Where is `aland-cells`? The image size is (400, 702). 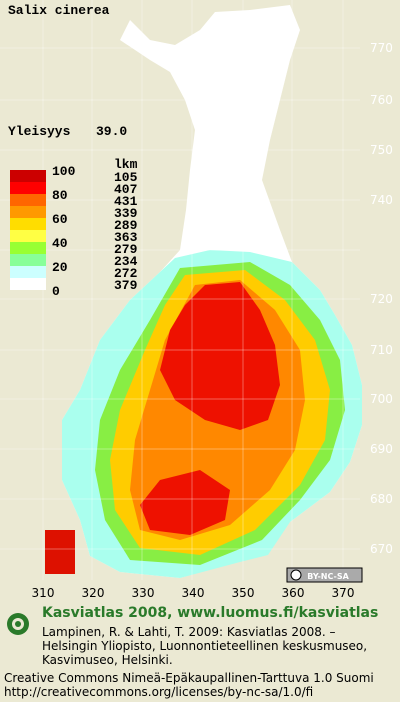 aland-cells is located at coordinates (60, 552).